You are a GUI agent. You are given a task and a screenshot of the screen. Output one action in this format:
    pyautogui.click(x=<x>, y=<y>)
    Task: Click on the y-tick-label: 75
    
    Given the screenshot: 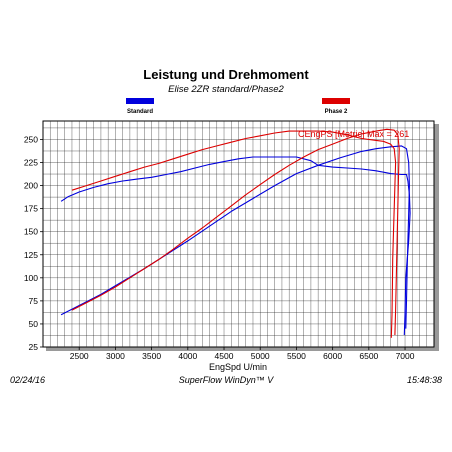 What is the action you would take?
    pyautogui.click(x=34, y=301)
    